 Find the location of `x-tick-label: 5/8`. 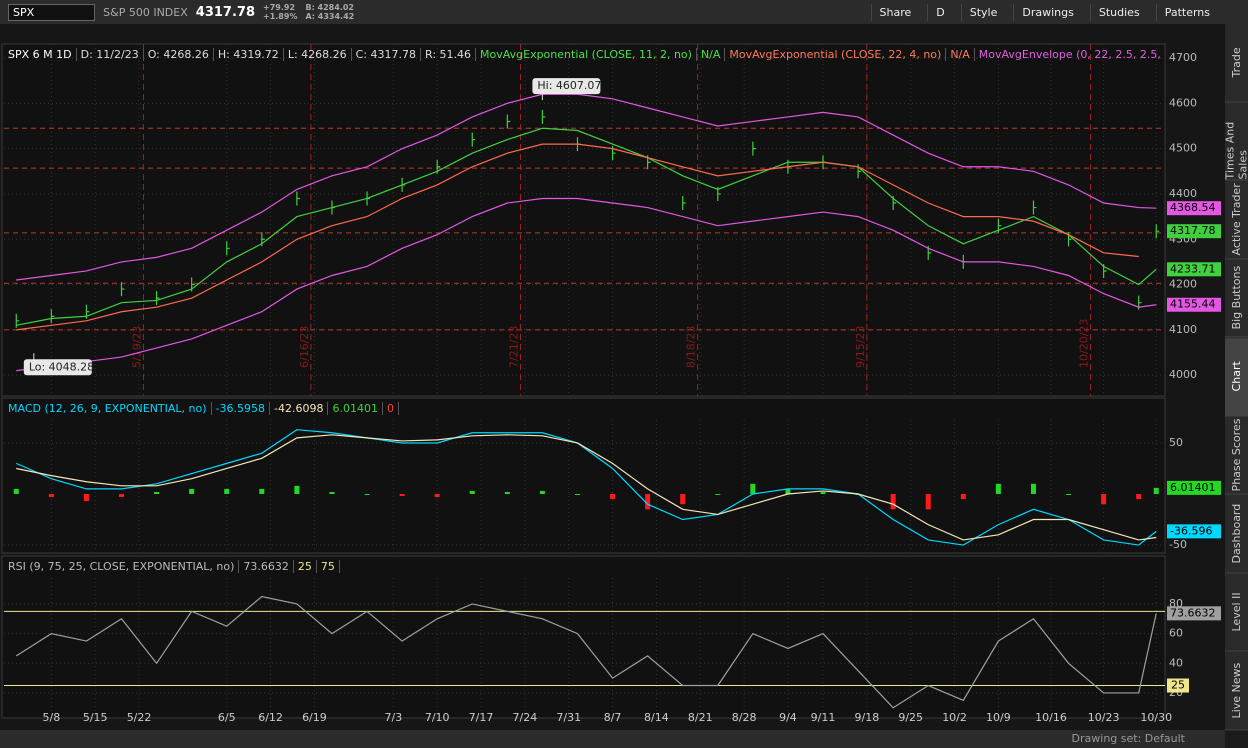

x-tick-label: 5/8 is located at coordinates (52, 717).